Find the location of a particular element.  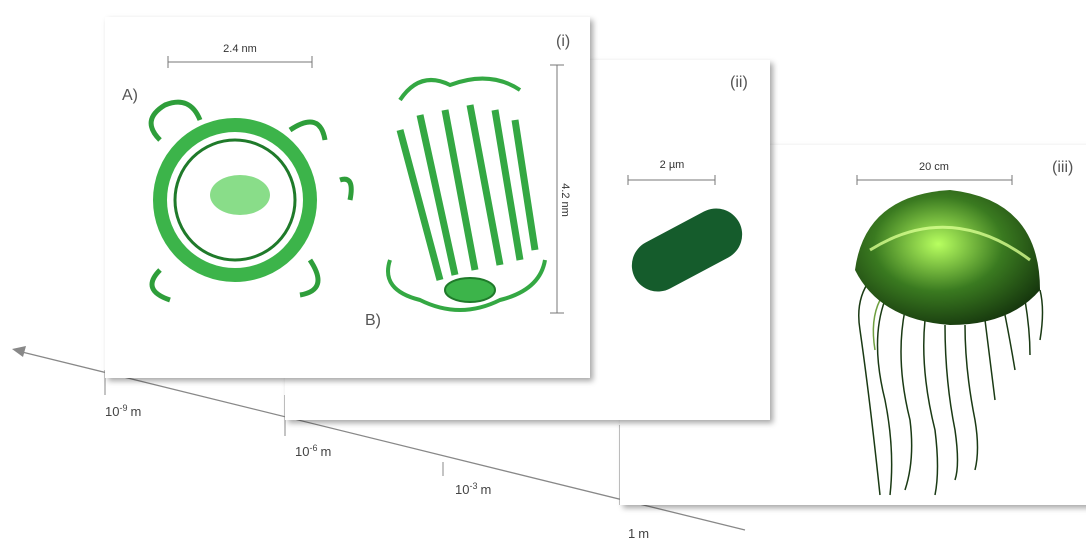

axis-arrow is located at coordinates (19, 351).